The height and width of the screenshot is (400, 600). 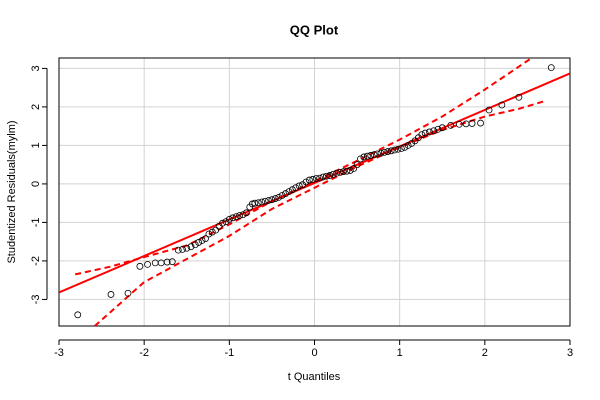 I want to click on y-tick-label: 1, so click(x=36, y=145).